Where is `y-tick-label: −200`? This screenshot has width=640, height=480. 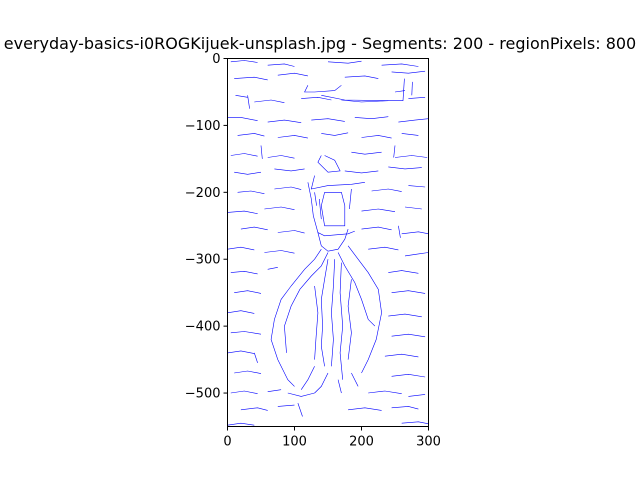
y-tick-label: −200 is located at coordinates (203, 193).